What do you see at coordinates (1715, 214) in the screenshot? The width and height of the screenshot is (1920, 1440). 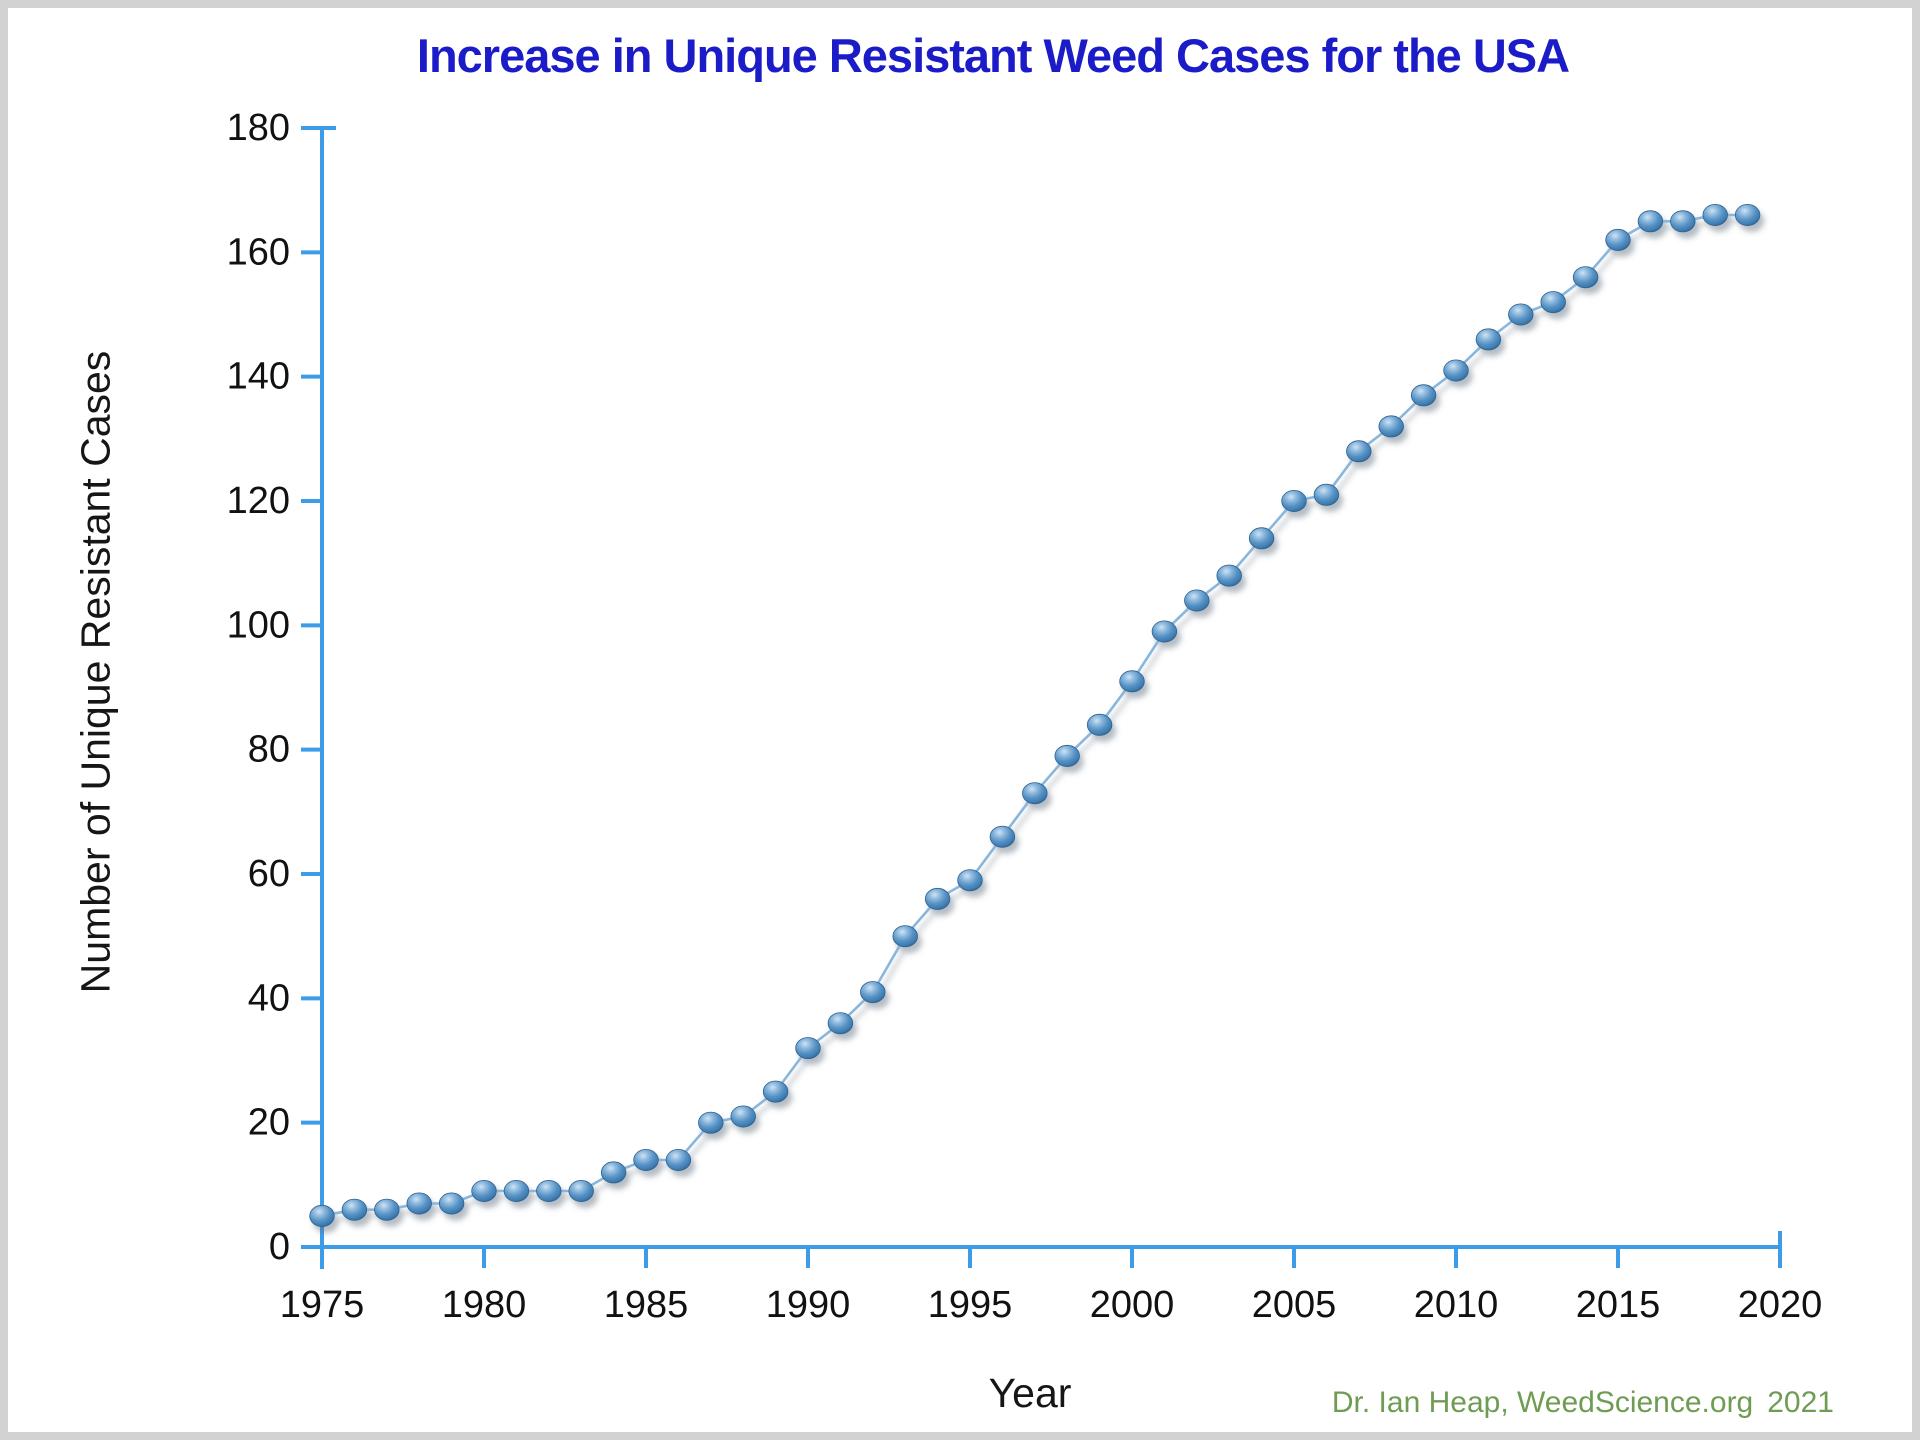 I see `data-point-2018` at bounding box center [1715, 214].